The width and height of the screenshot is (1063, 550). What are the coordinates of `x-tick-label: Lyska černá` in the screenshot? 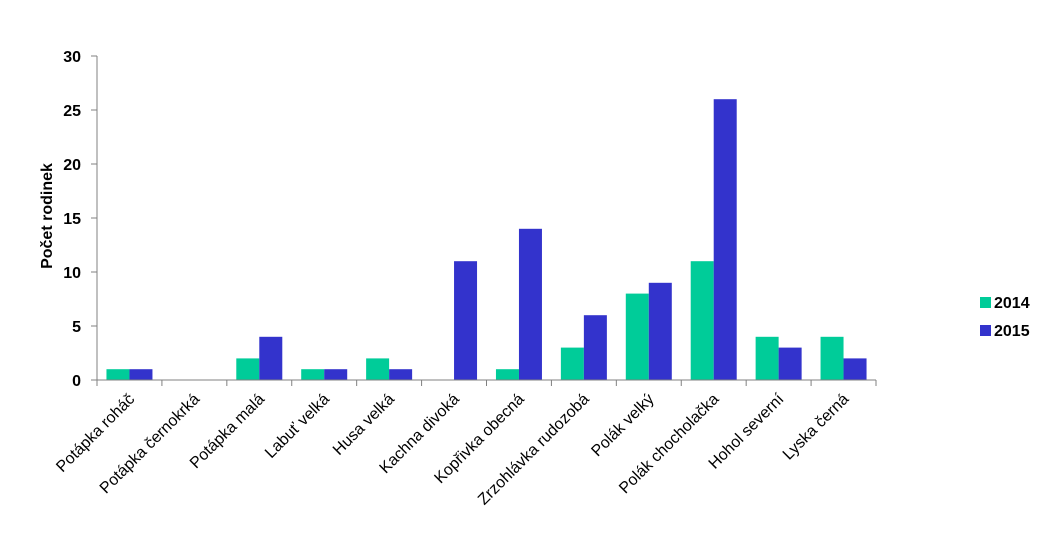 It's located at (816, 427).